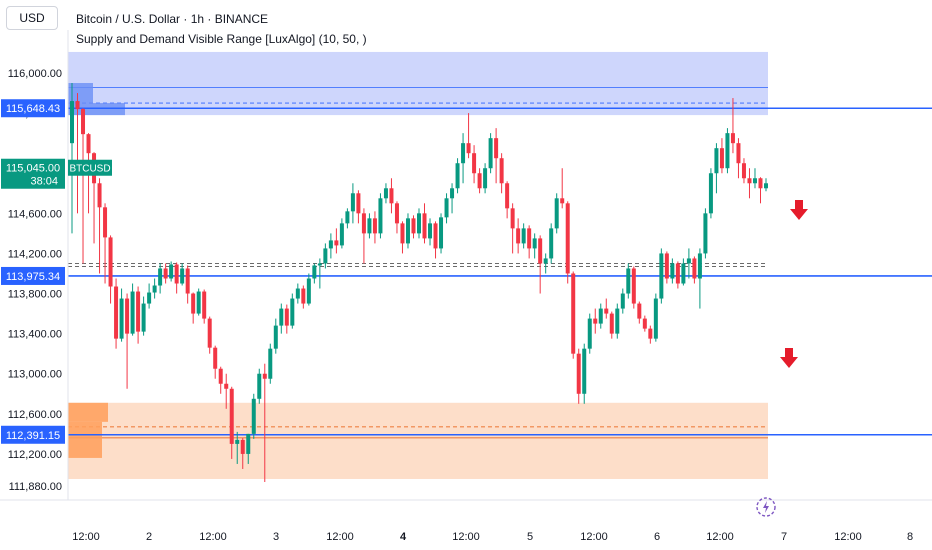 This screenshot has height=550, width=932. What do you see at coordinates (784, 537) in the screenshot?
I see `time-tick-label: 7` at bounding box center [784, 537].